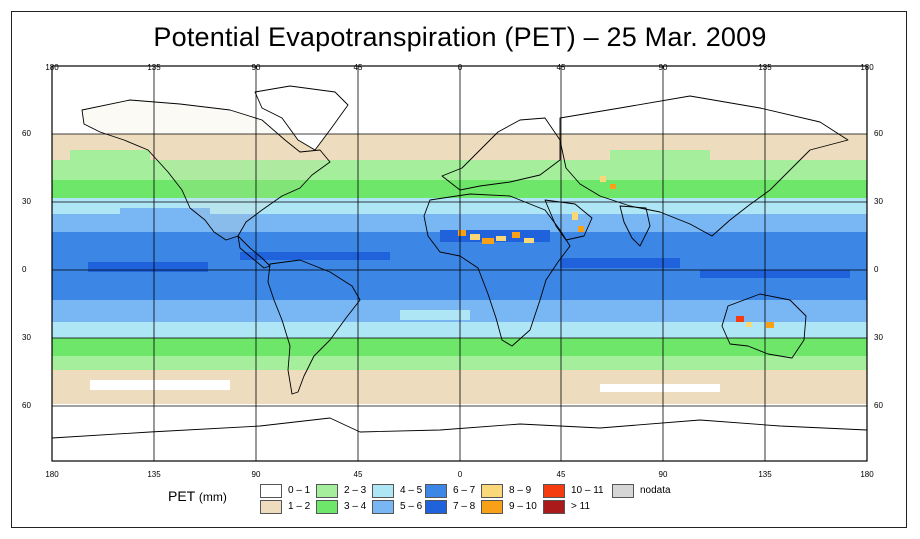 This screenshot has height=539, width=920. Describe the element at coordinates (26, 405) in the screenshot. I see `tick-left-60s: 60` at that location.